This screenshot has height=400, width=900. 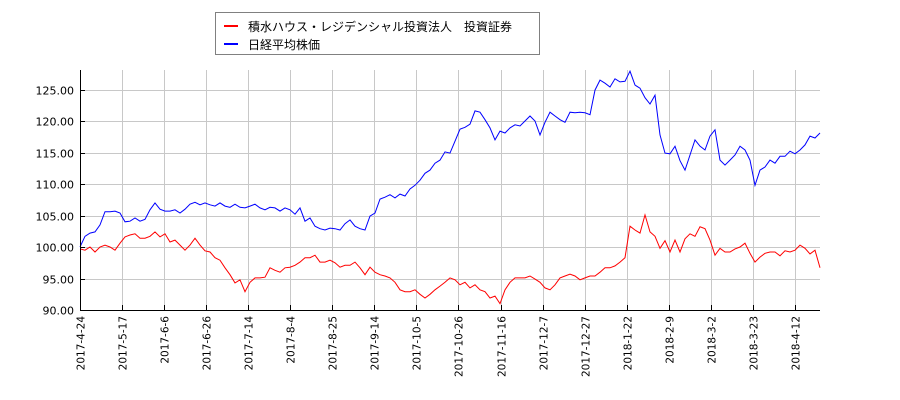 I want to click on x-tick-label: 2017-5-17, so click(x=124, y=343).